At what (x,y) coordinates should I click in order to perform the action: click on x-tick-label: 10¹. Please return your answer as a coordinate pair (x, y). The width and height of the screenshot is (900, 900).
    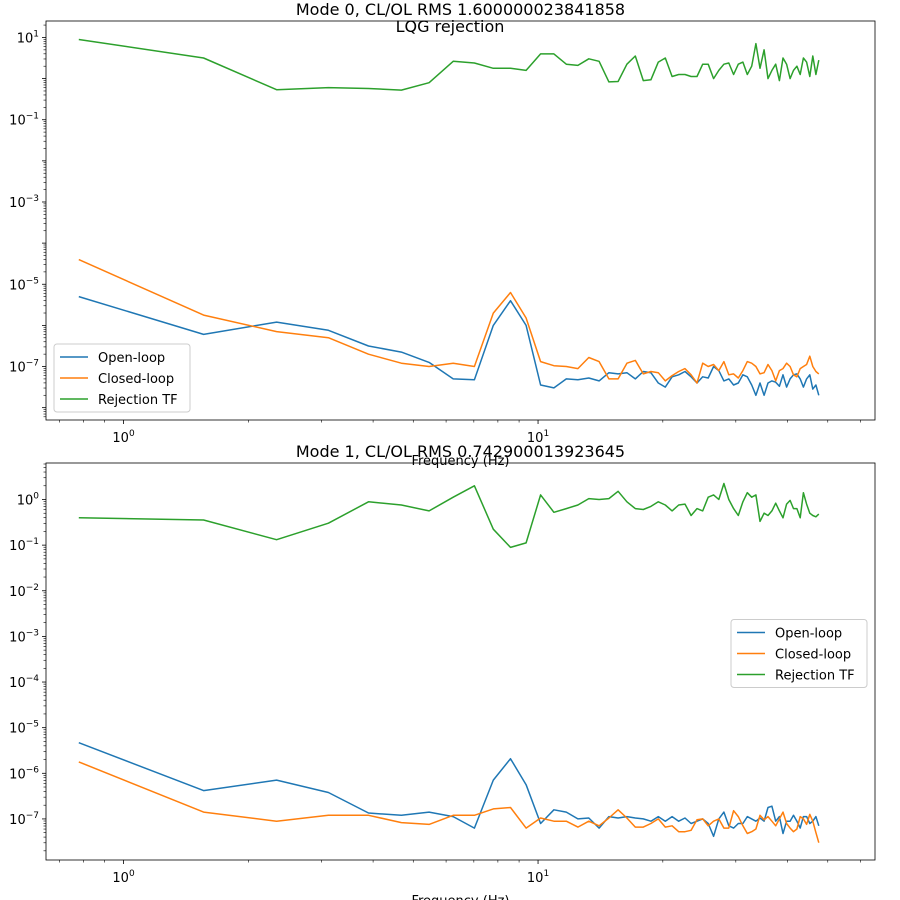
    Looking at the image, I should click on (538, 877).